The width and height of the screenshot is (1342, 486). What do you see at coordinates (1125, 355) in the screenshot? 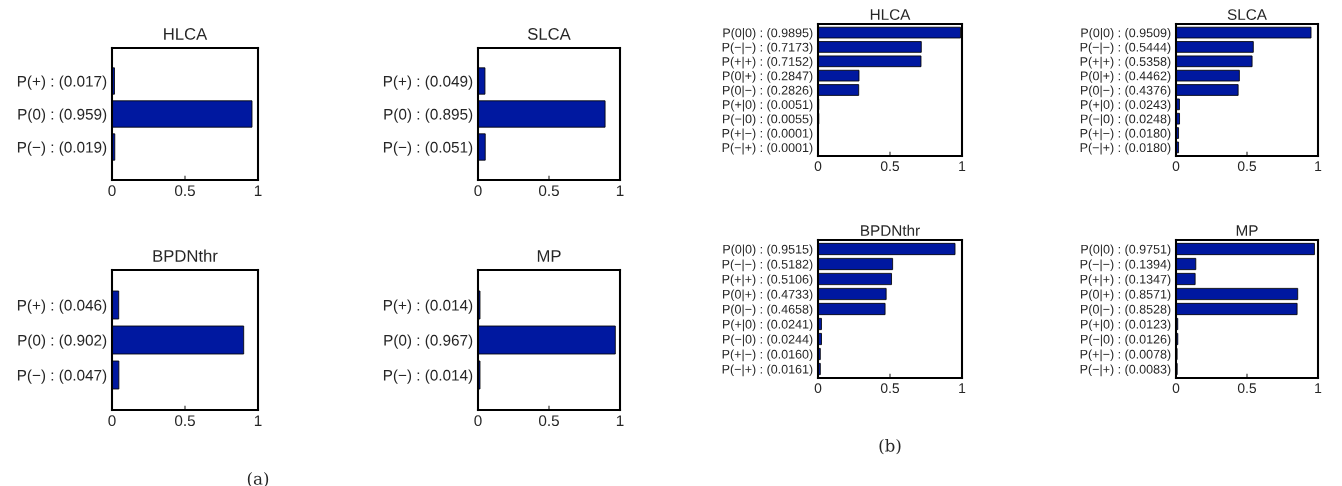
I see `y-tick-label: P(+|−) : (0.0078)` at bounding box center [1125, 355].